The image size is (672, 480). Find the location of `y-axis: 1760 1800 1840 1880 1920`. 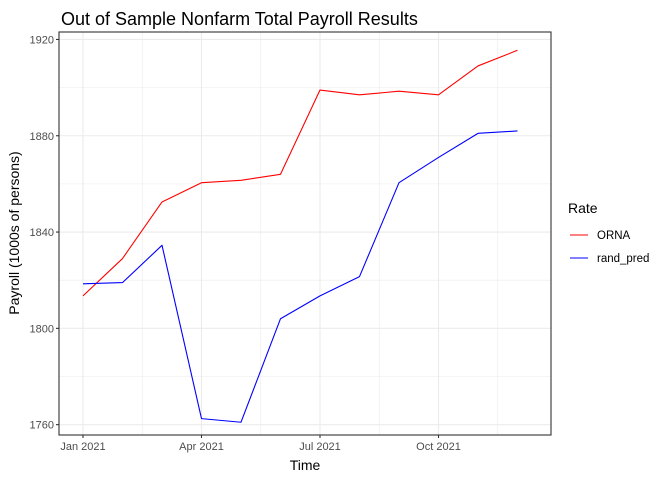

y-axis: 1760 1800 1840 1880 1920 is located at coordinates (44, 233).